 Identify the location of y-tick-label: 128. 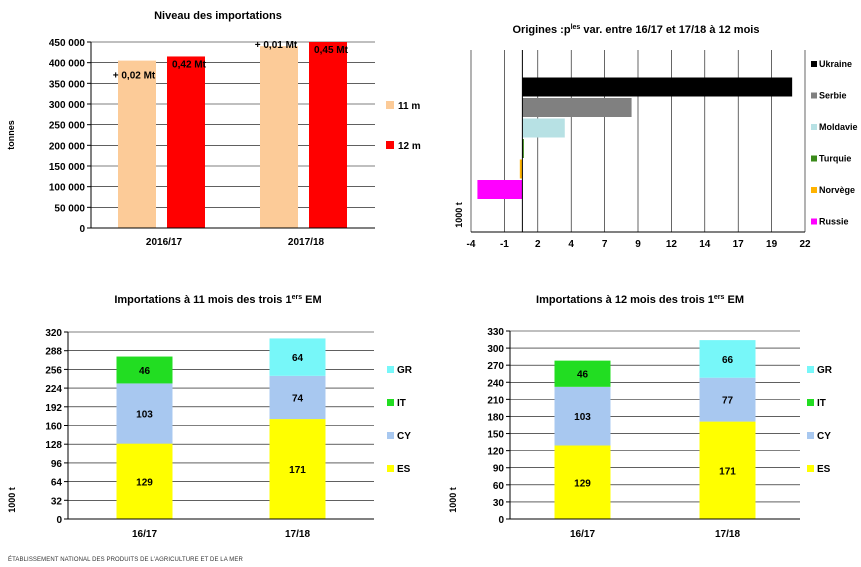
(53, 445).